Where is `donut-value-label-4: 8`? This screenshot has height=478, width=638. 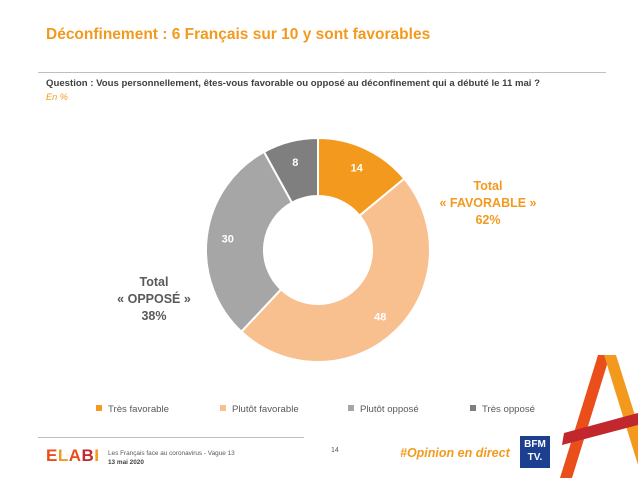 donut-value-label-4: 8 is located at coordinates (295, 163).